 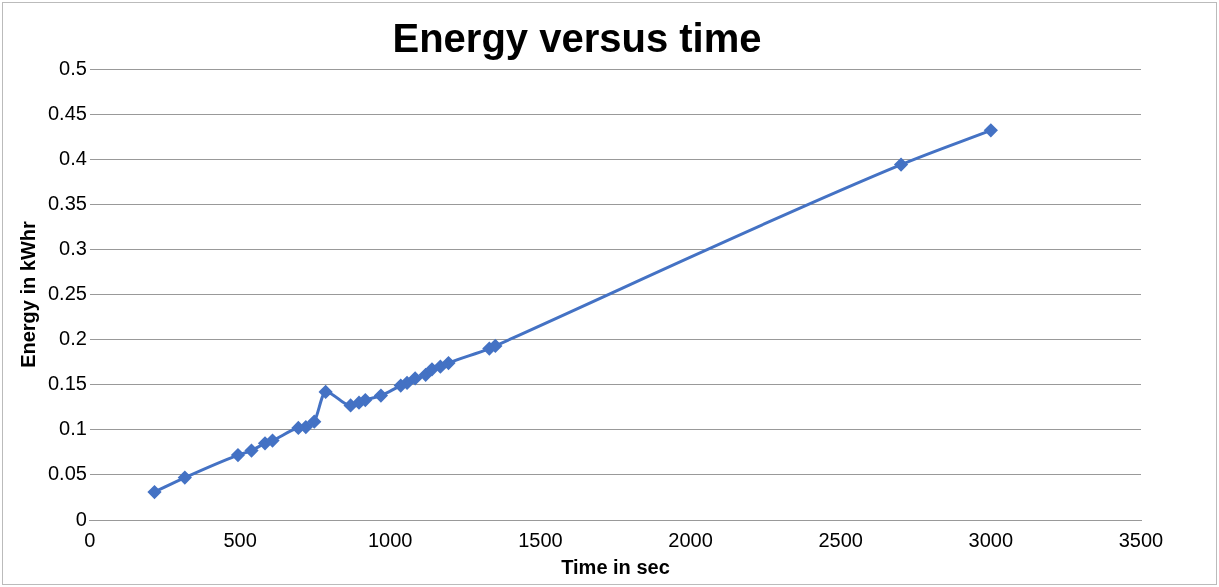 I want to click on y-tick-label: 0.4, so click(x=73, y=157).